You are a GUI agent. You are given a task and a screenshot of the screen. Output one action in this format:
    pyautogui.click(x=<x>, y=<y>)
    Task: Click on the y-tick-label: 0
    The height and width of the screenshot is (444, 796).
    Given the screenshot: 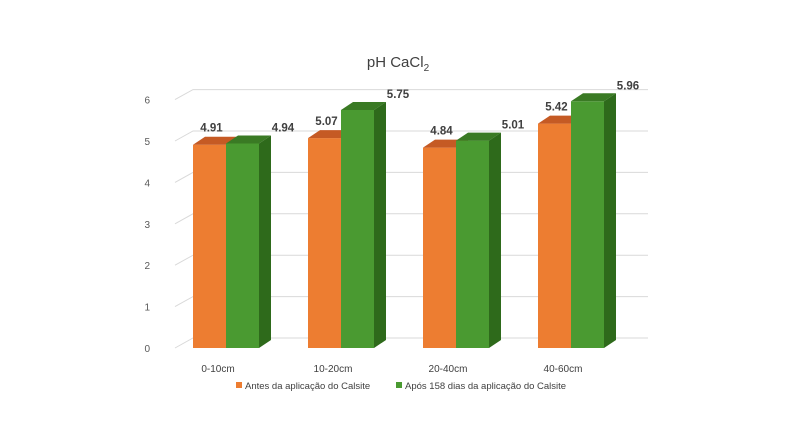 What is the action you would take?
    pyautogui.click(x=147, y=349)
    